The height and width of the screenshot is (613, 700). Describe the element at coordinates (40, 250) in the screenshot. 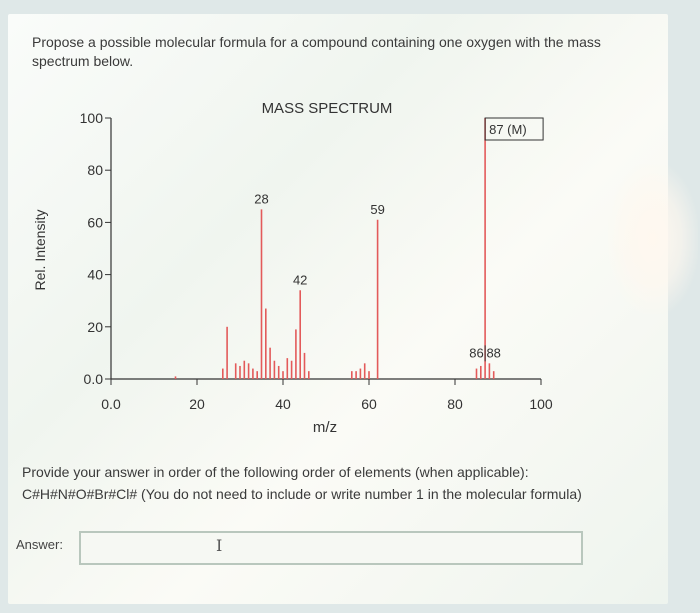

I see `y-axis-label: Rel. Intensity` at that location.